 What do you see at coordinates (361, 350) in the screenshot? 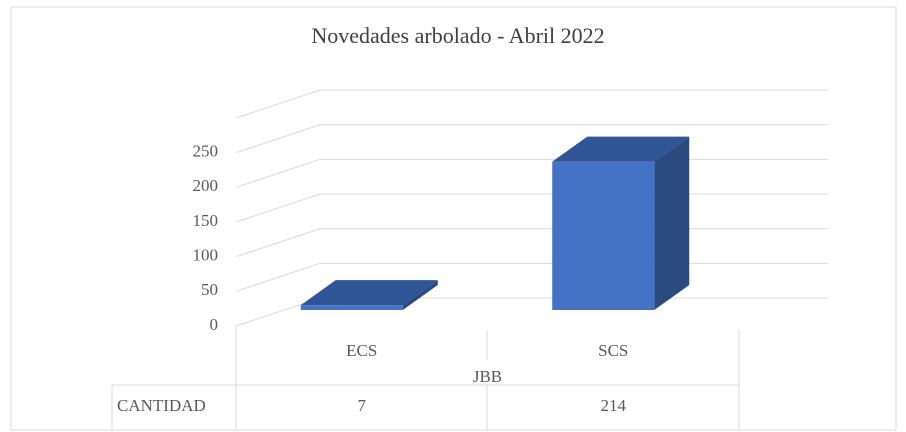
I see `x-tick-label: ECS` at bounding box center [361, 350].